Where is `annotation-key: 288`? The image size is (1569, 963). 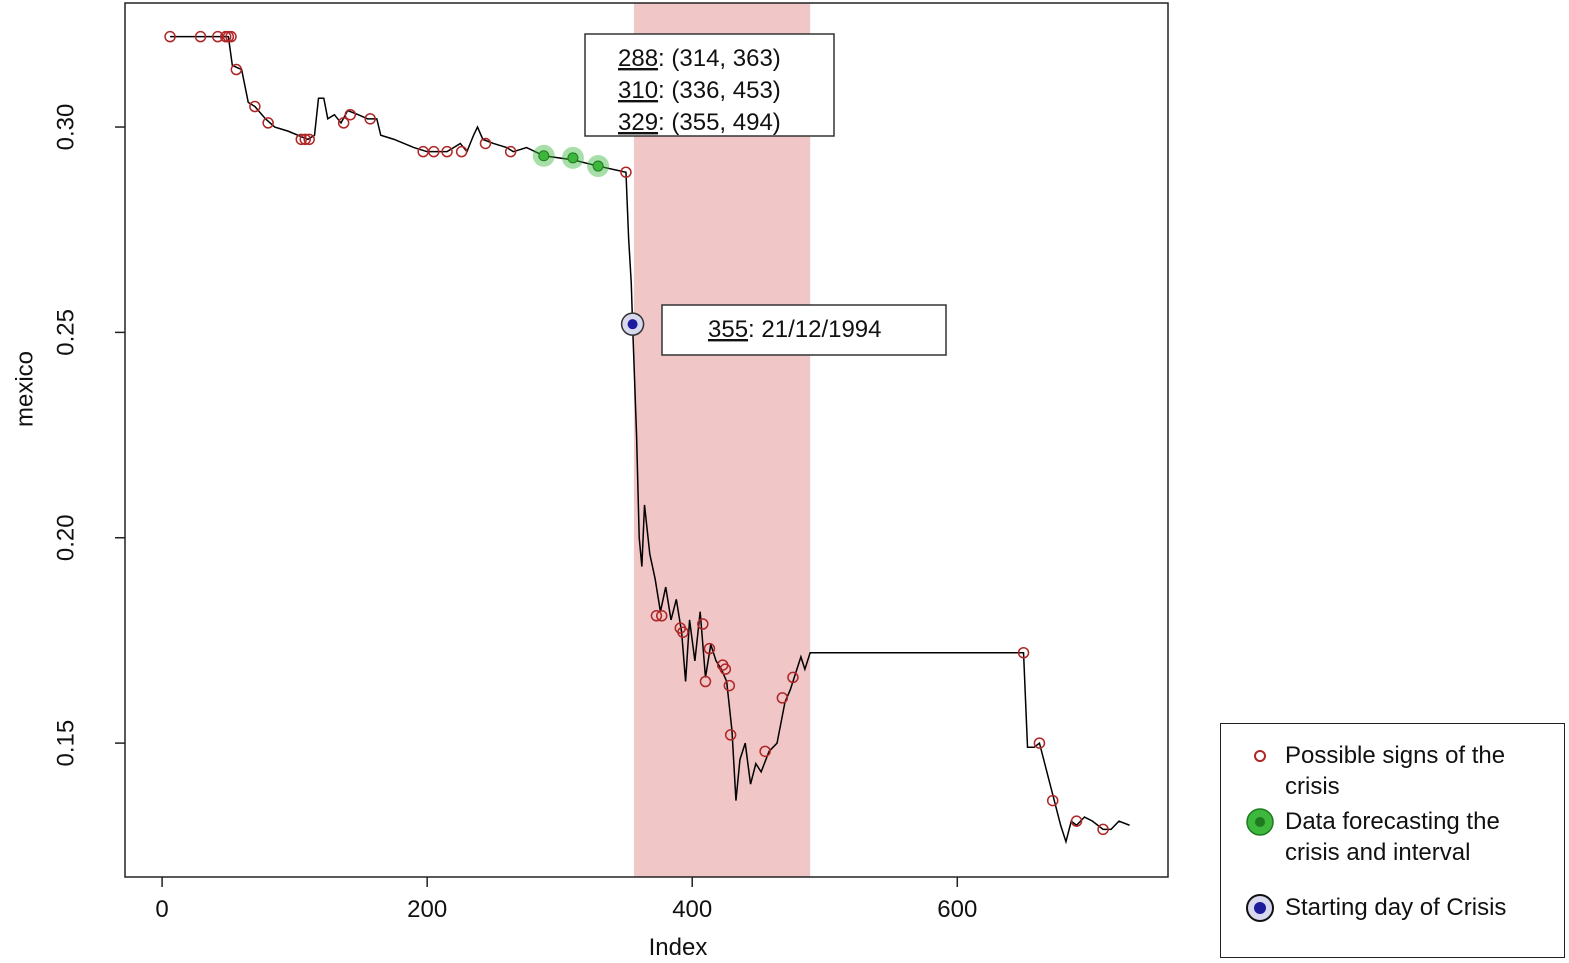
annotation-key: 288 is located at coordinates (638, 58).